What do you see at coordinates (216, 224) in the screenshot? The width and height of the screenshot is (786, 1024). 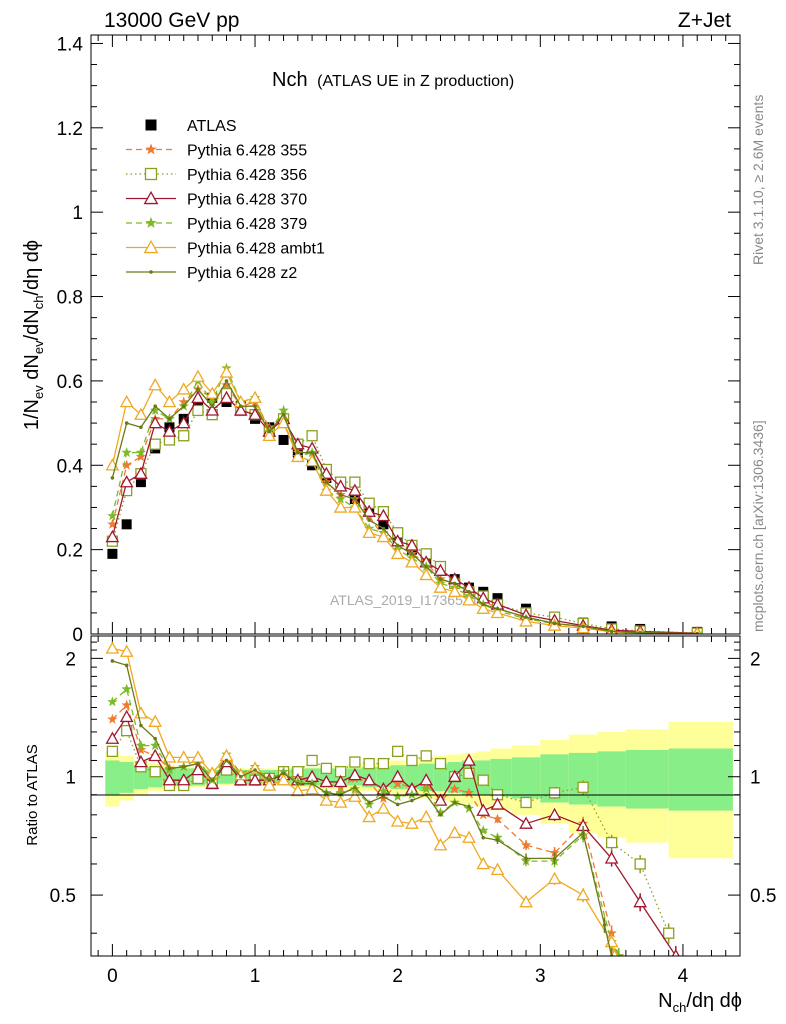 I see `legend-entry: Pythia 6.428 379` at bounding box center [216, 224].